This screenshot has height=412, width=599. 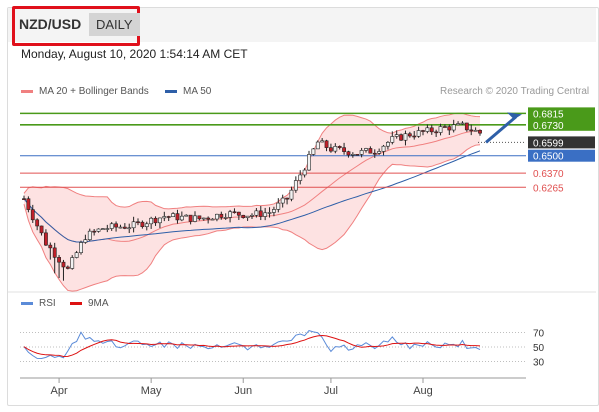 What do you see at coordinates (94, 91) in the screenshot?
I see `legend-bollinger-label: MA 20 + Bollinger Bands` at bounding box center [94, 91].